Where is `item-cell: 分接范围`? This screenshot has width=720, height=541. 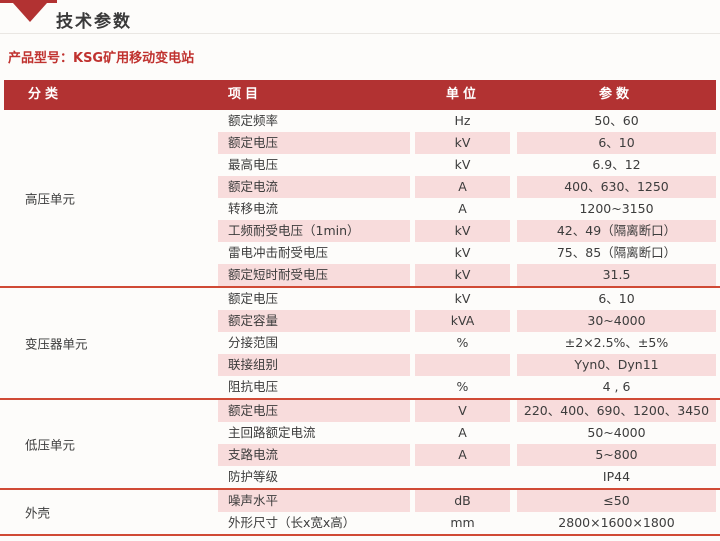
item-cell: 分接范围 is located at coordinates (253, 342).